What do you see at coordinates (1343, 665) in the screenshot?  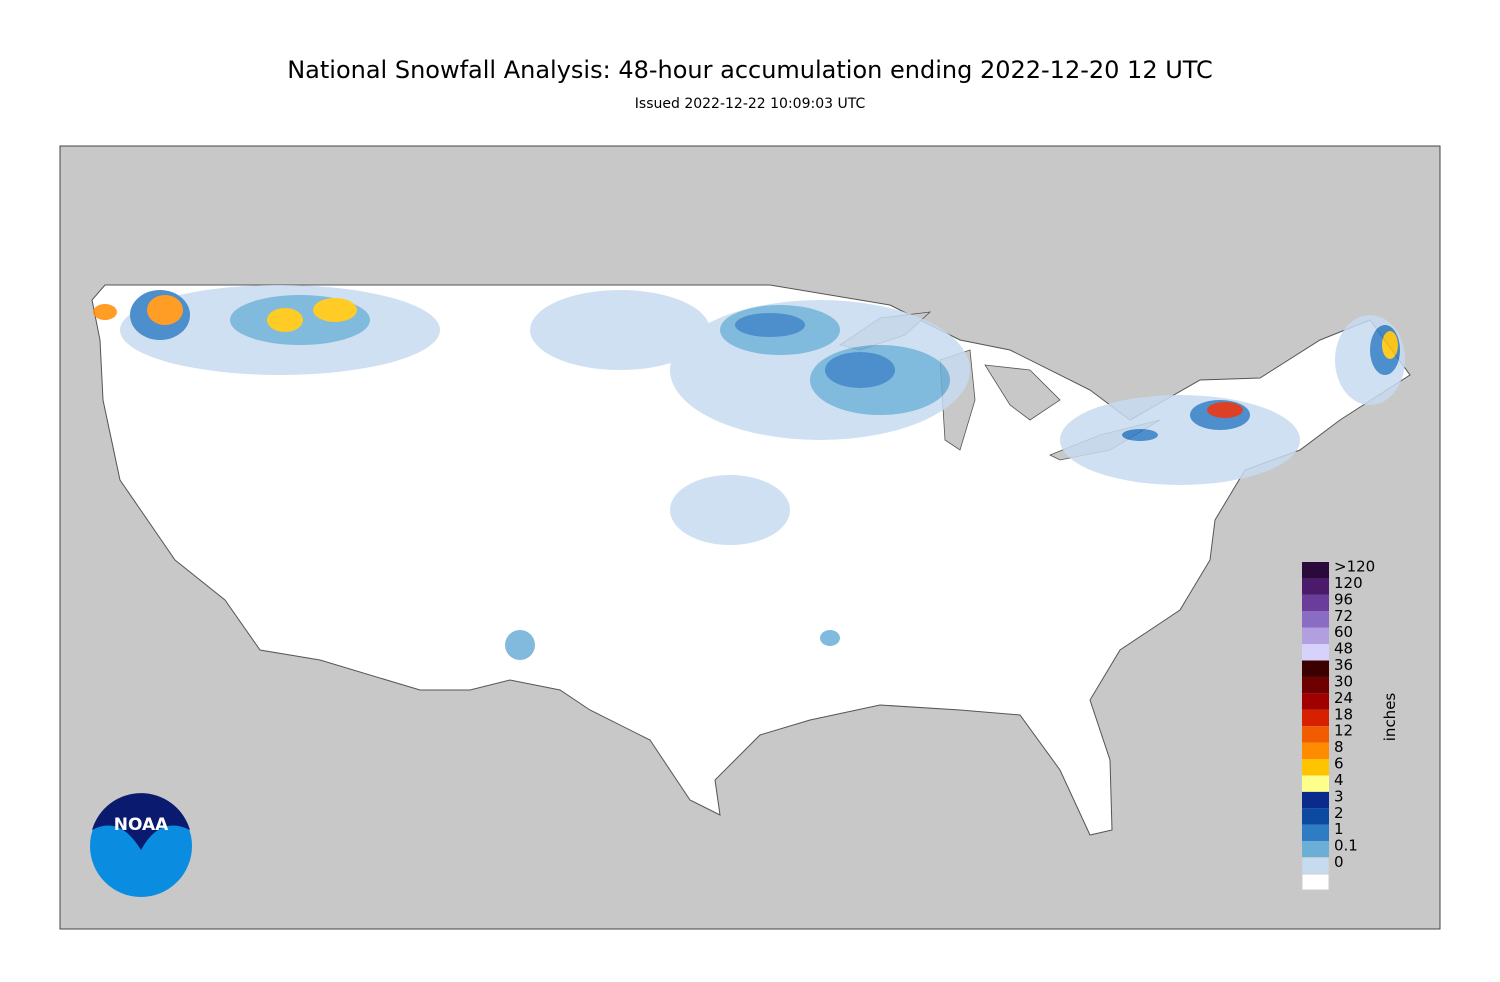 I see `legend-label: 36` at bounding box center [1343, 665].